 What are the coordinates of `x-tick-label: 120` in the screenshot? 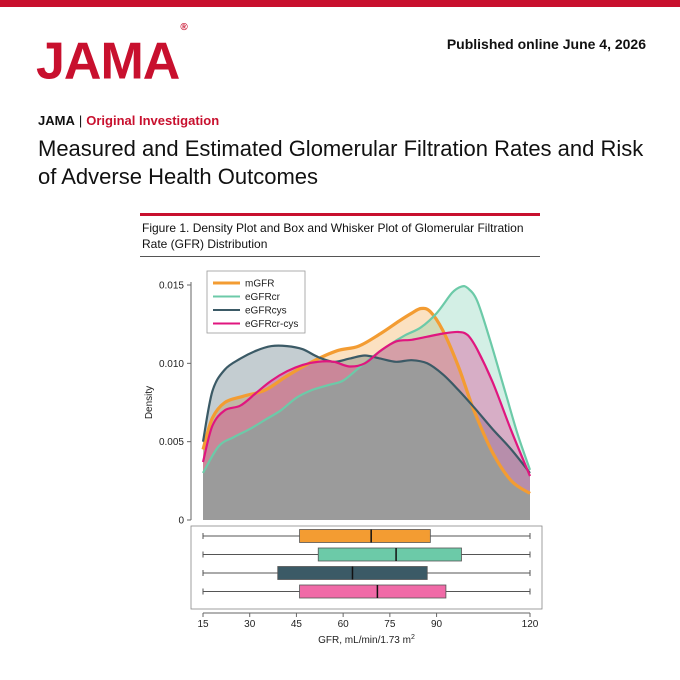 It's located at (530, 624).